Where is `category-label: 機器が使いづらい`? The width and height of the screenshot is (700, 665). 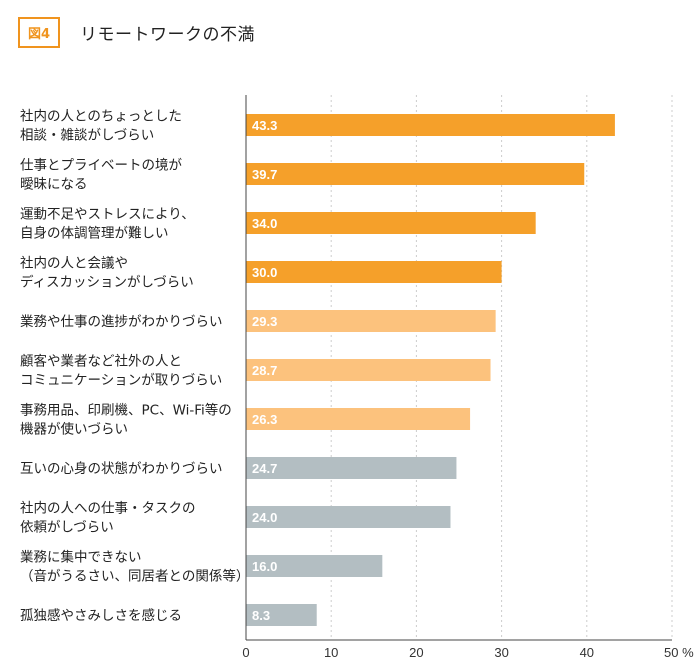 category-label: 機器が使いづらい is located at coordinates (74, 429).